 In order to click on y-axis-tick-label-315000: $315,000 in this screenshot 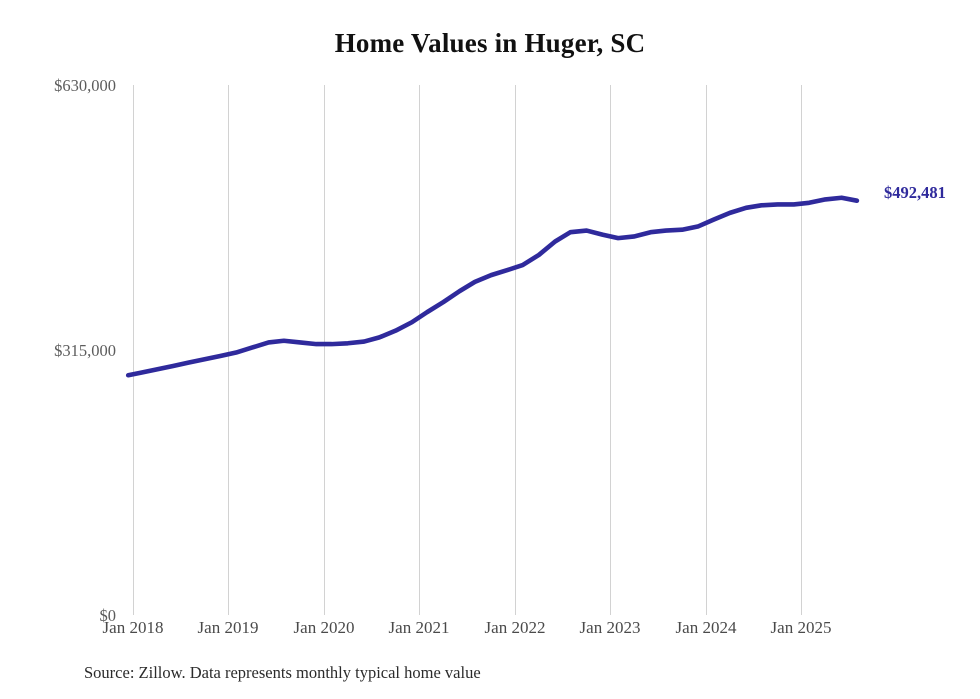, I will do `click(85, 350)`.